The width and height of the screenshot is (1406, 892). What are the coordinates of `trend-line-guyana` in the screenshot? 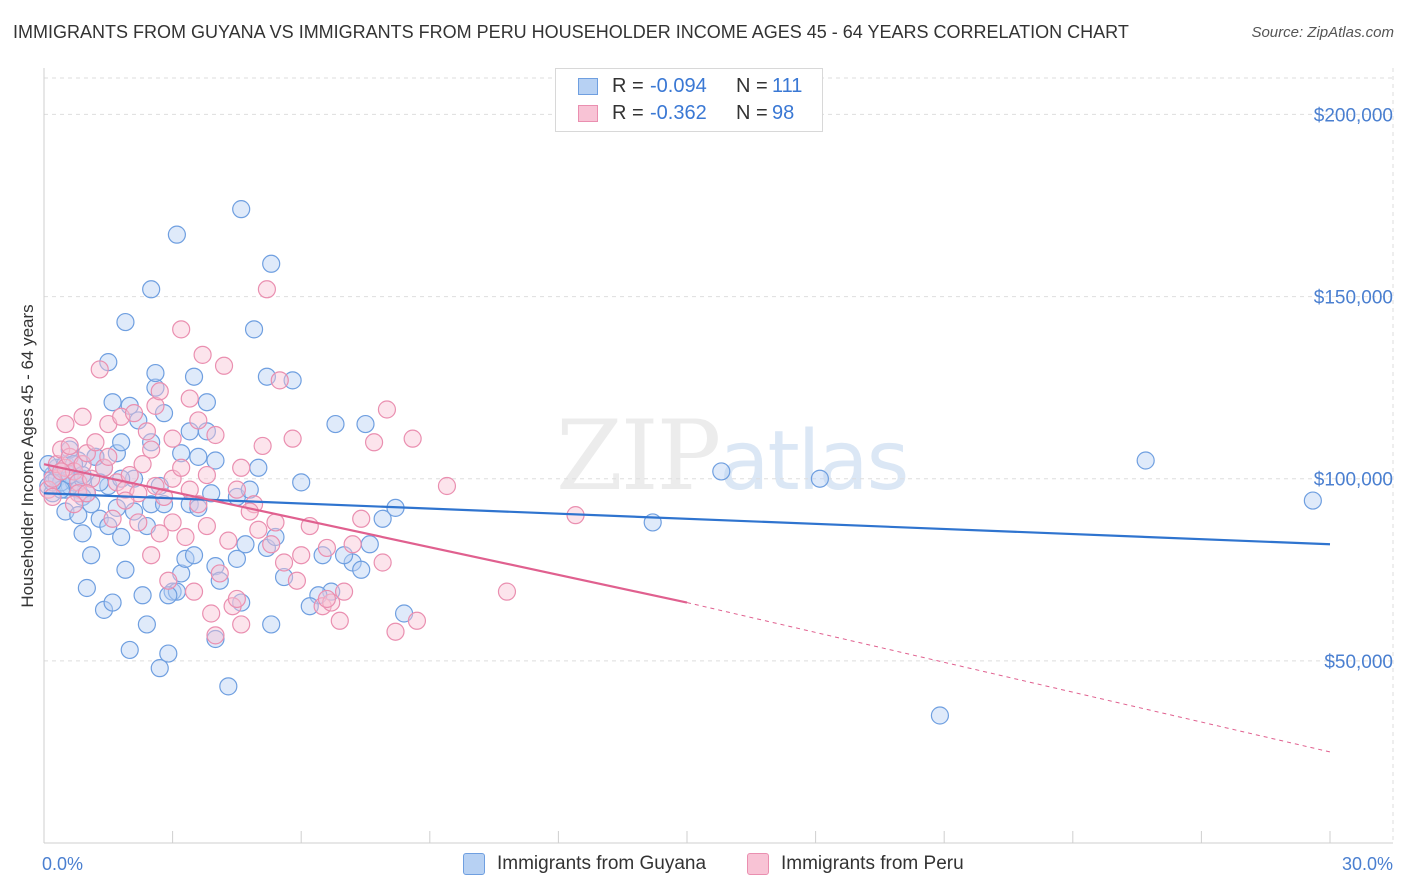 It's located at (687, 519).